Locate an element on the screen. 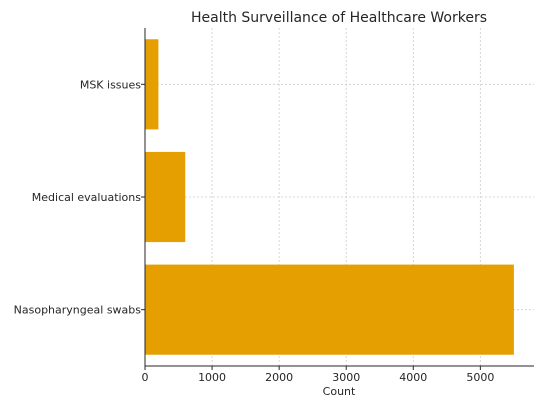 This screenshot has height=412, width=544. x-tick-label: 2000 is located at coordinates (279, 377).